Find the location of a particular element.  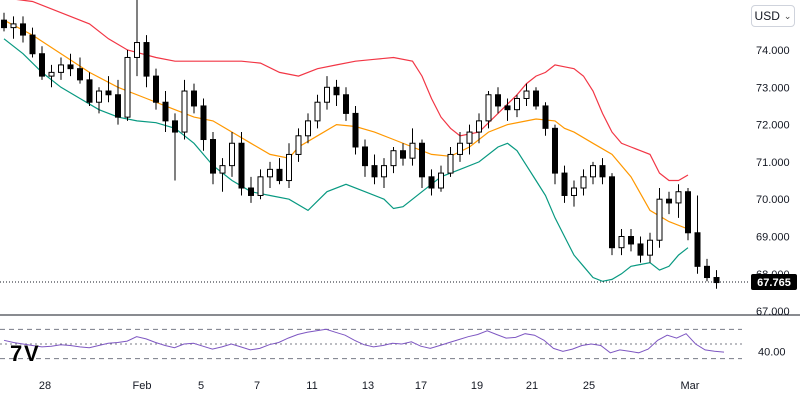

tradingview-logo: 7 V is located at coordinates (24, 353).